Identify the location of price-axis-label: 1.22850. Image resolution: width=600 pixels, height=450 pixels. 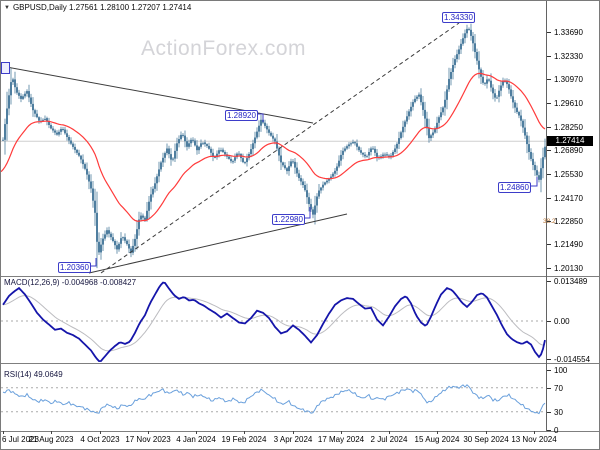
(568, 221).